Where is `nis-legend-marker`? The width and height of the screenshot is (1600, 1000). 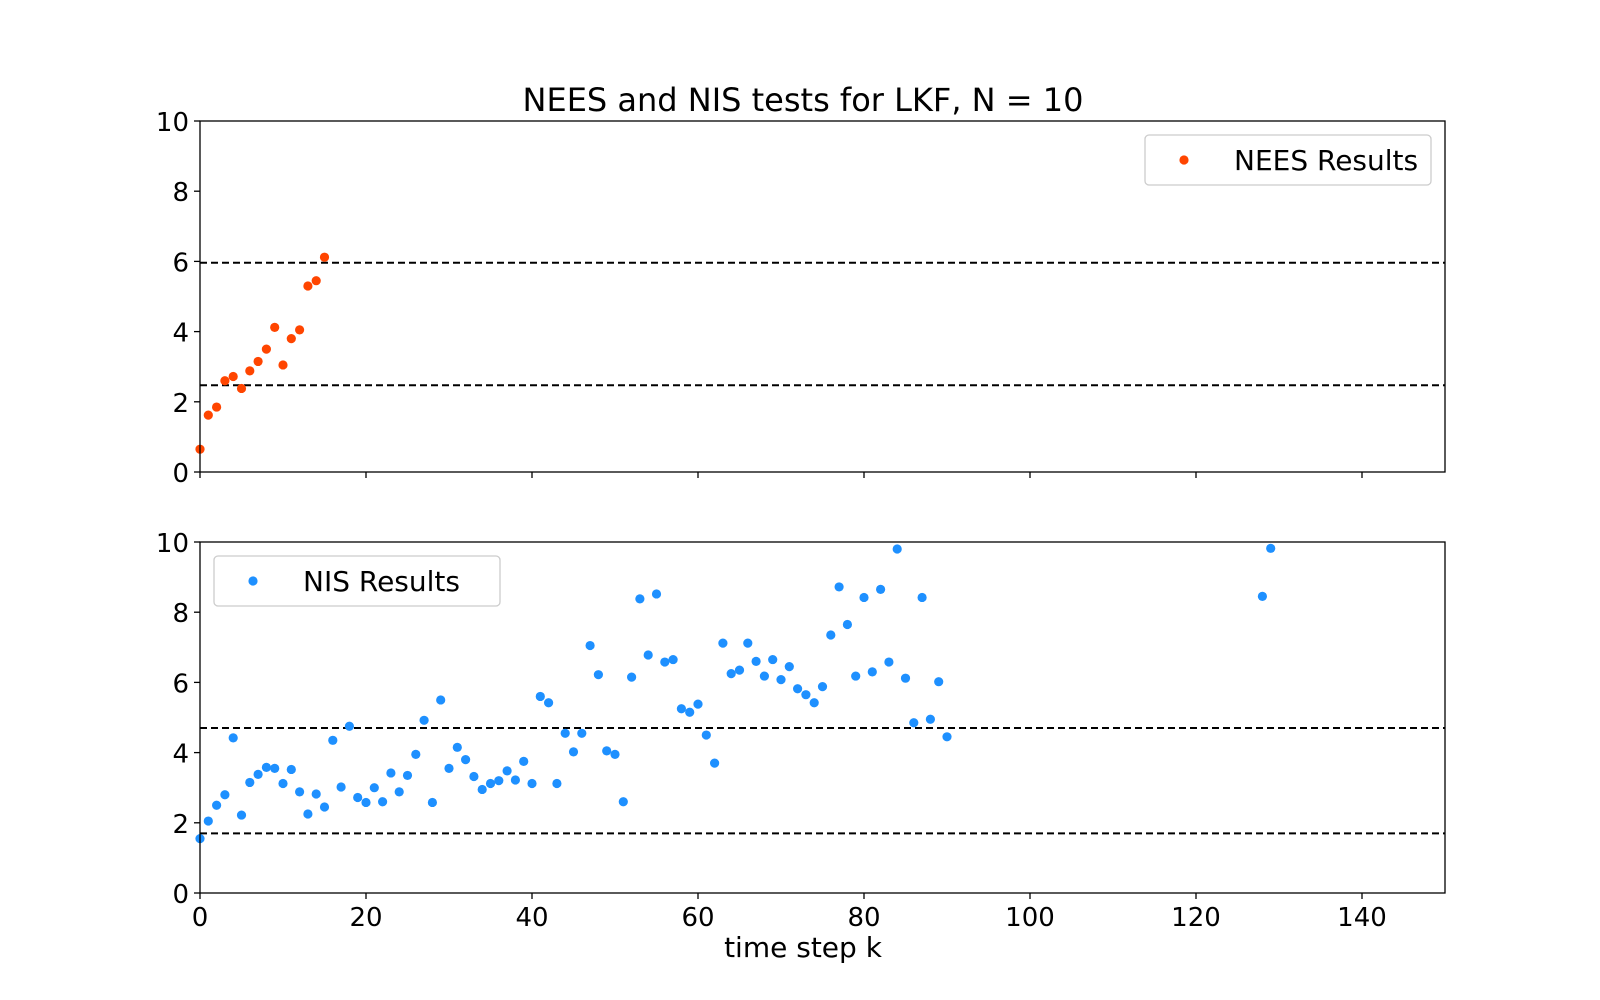 nis-legend-marker is located at coordinates (253, 581).